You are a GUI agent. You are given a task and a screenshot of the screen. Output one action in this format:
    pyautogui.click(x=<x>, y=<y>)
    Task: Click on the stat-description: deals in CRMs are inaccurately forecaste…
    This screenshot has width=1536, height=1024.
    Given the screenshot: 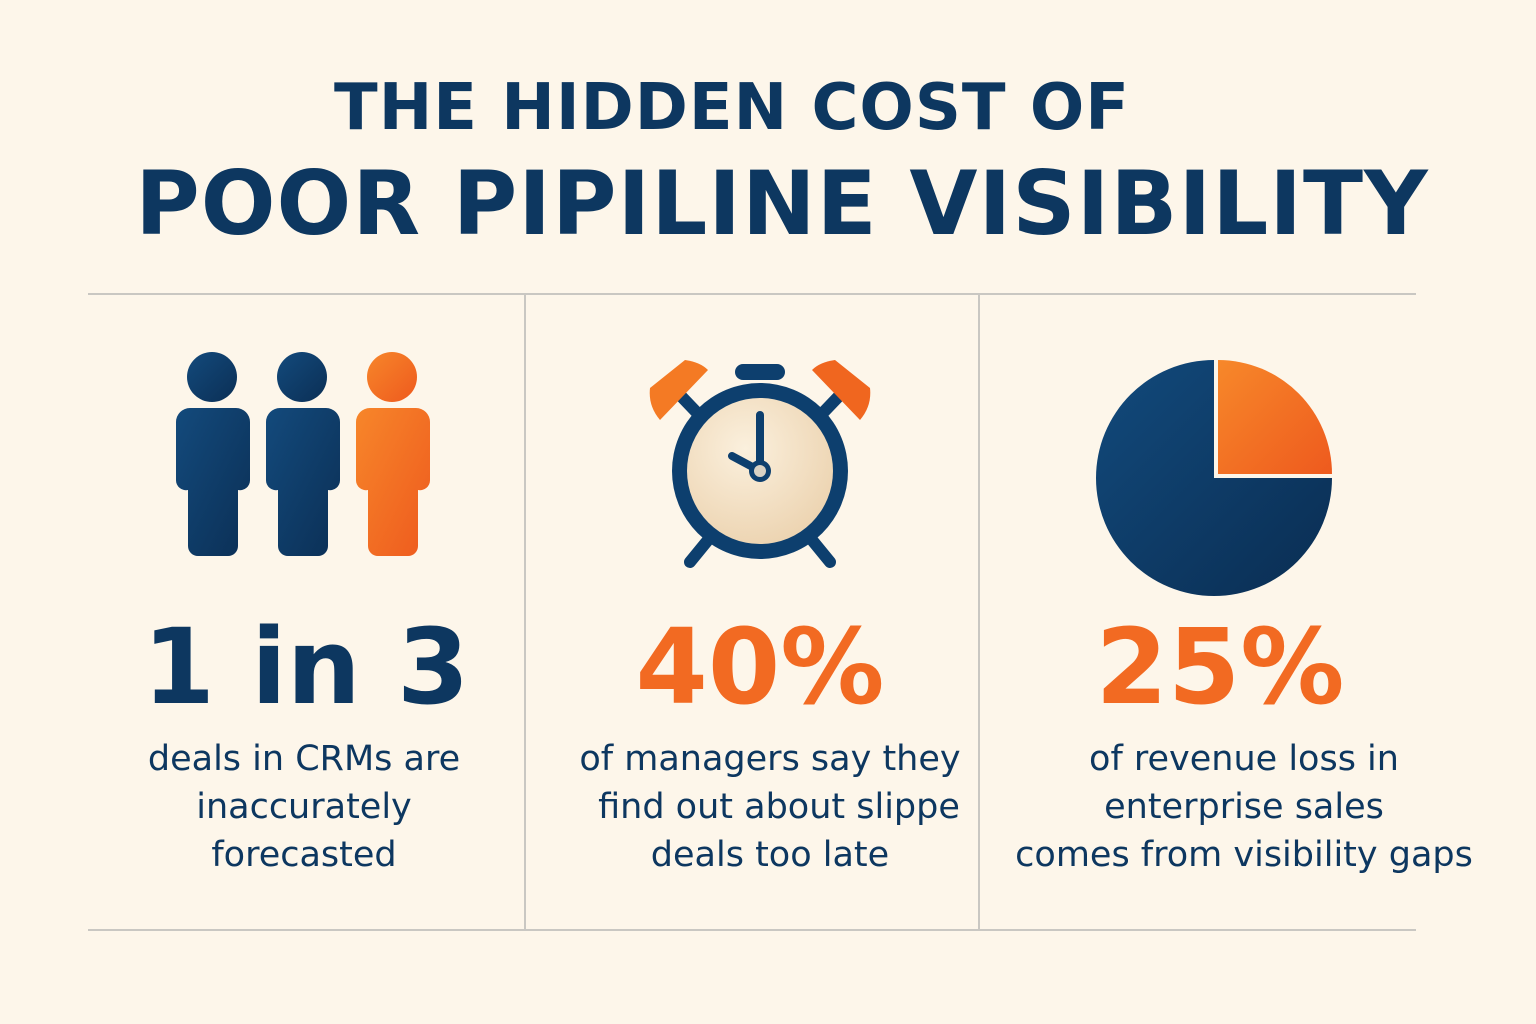 What is the action you would take?
    pyautogui.click(x=304, y=807)
    